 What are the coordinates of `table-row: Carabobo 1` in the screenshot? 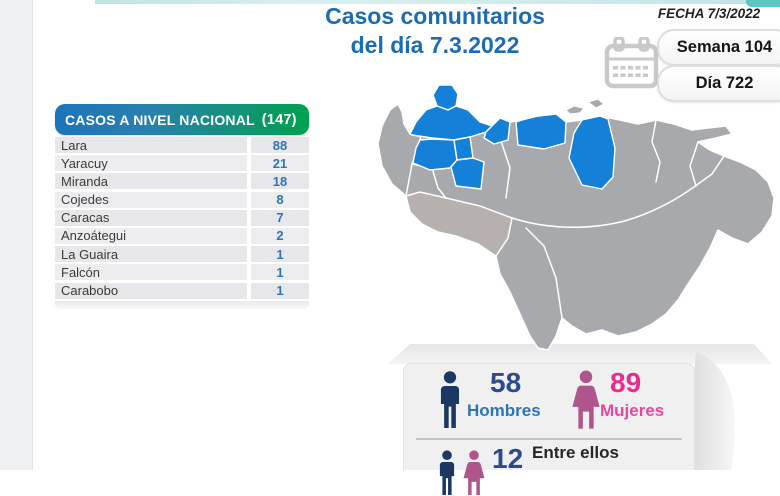 It's located at (182, 290).